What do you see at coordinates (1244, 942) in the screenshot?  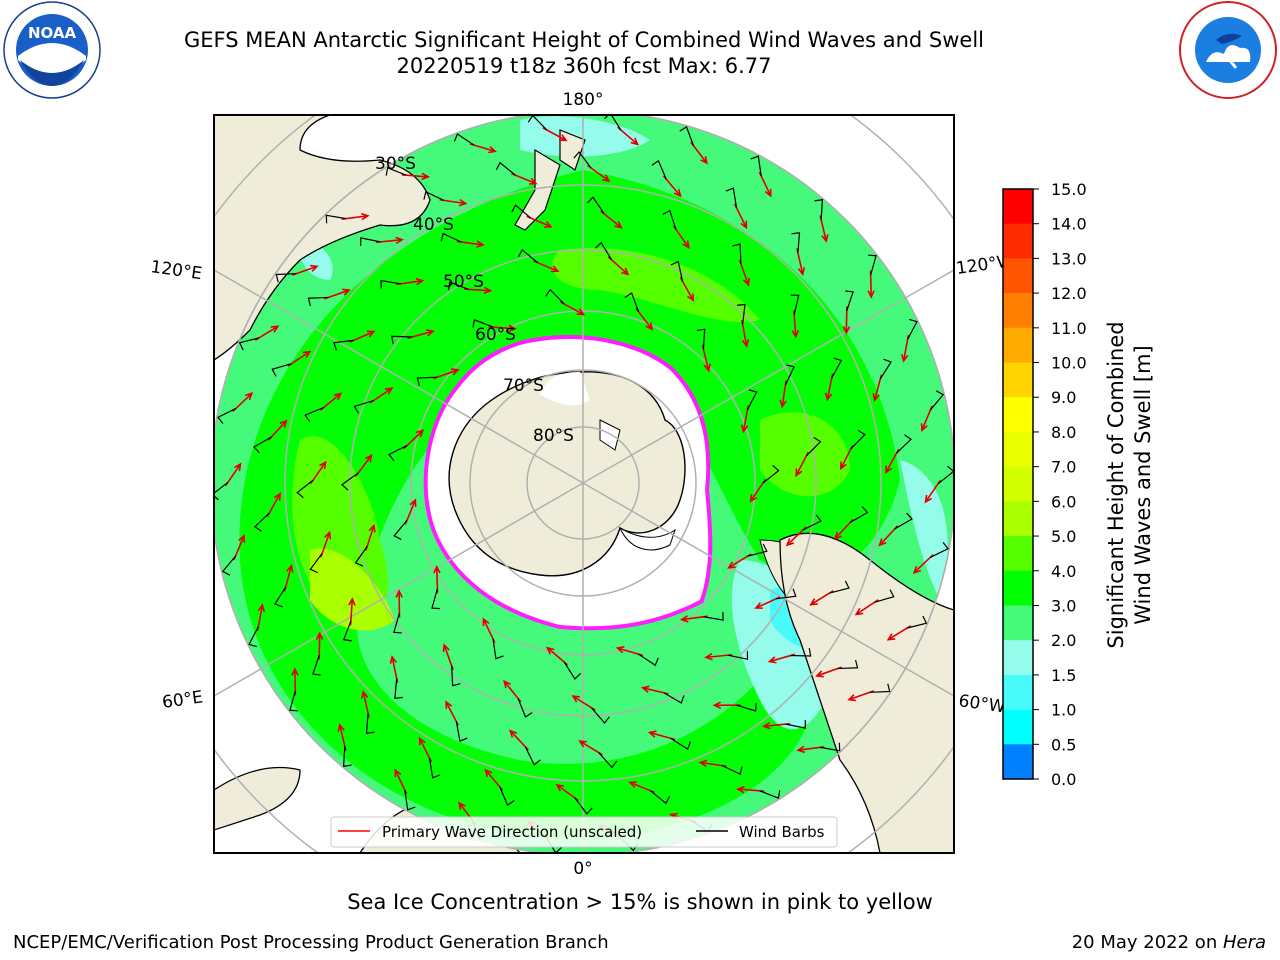 I see `generation-host: Hera` at bounding box center [1244, 942].